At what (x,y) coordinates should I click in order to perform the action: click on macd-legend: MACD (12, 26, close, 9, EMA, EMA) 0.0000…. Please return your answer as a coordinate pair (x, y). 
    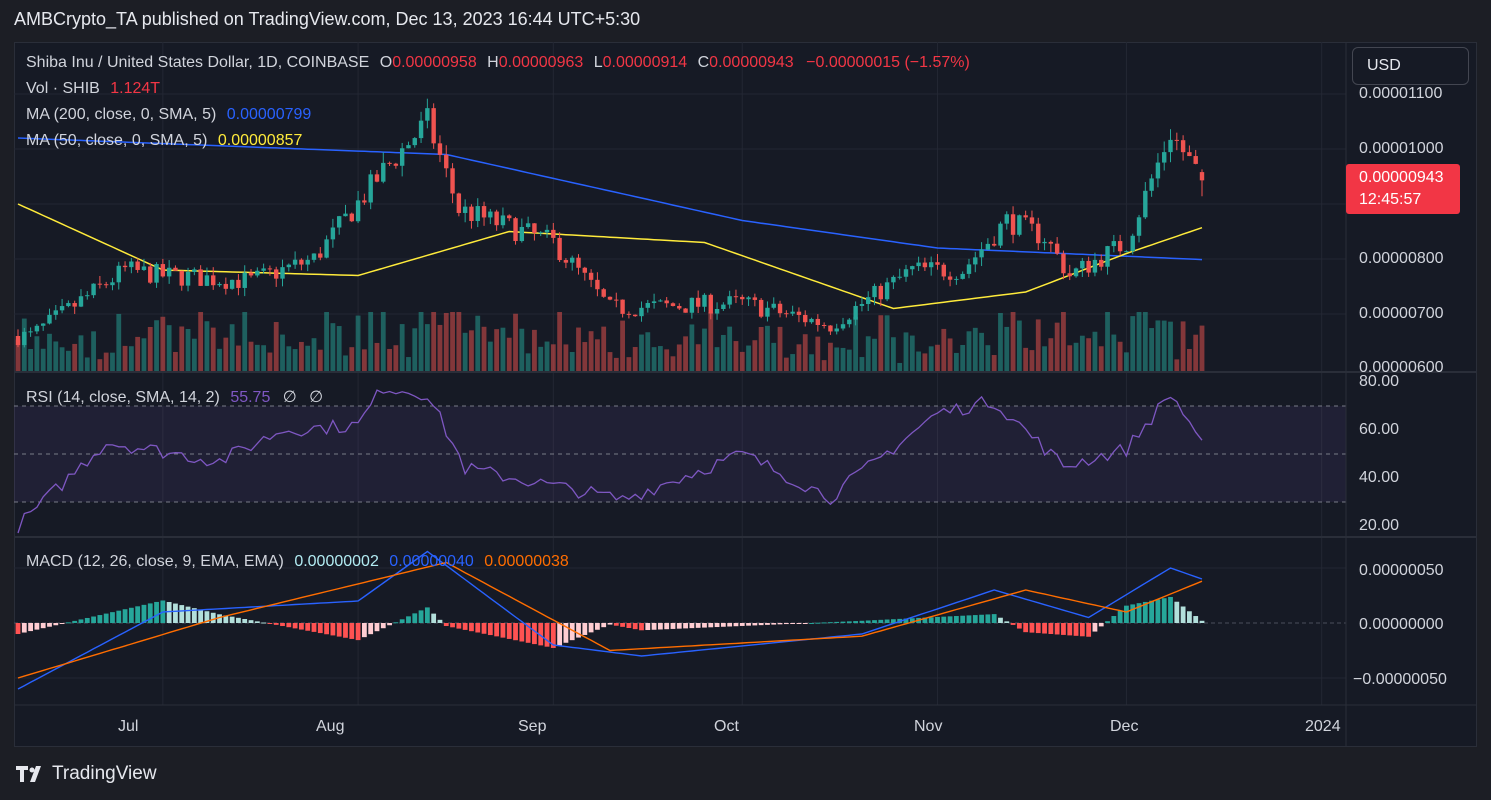
    Looking at the image, I should click on (297, 562).